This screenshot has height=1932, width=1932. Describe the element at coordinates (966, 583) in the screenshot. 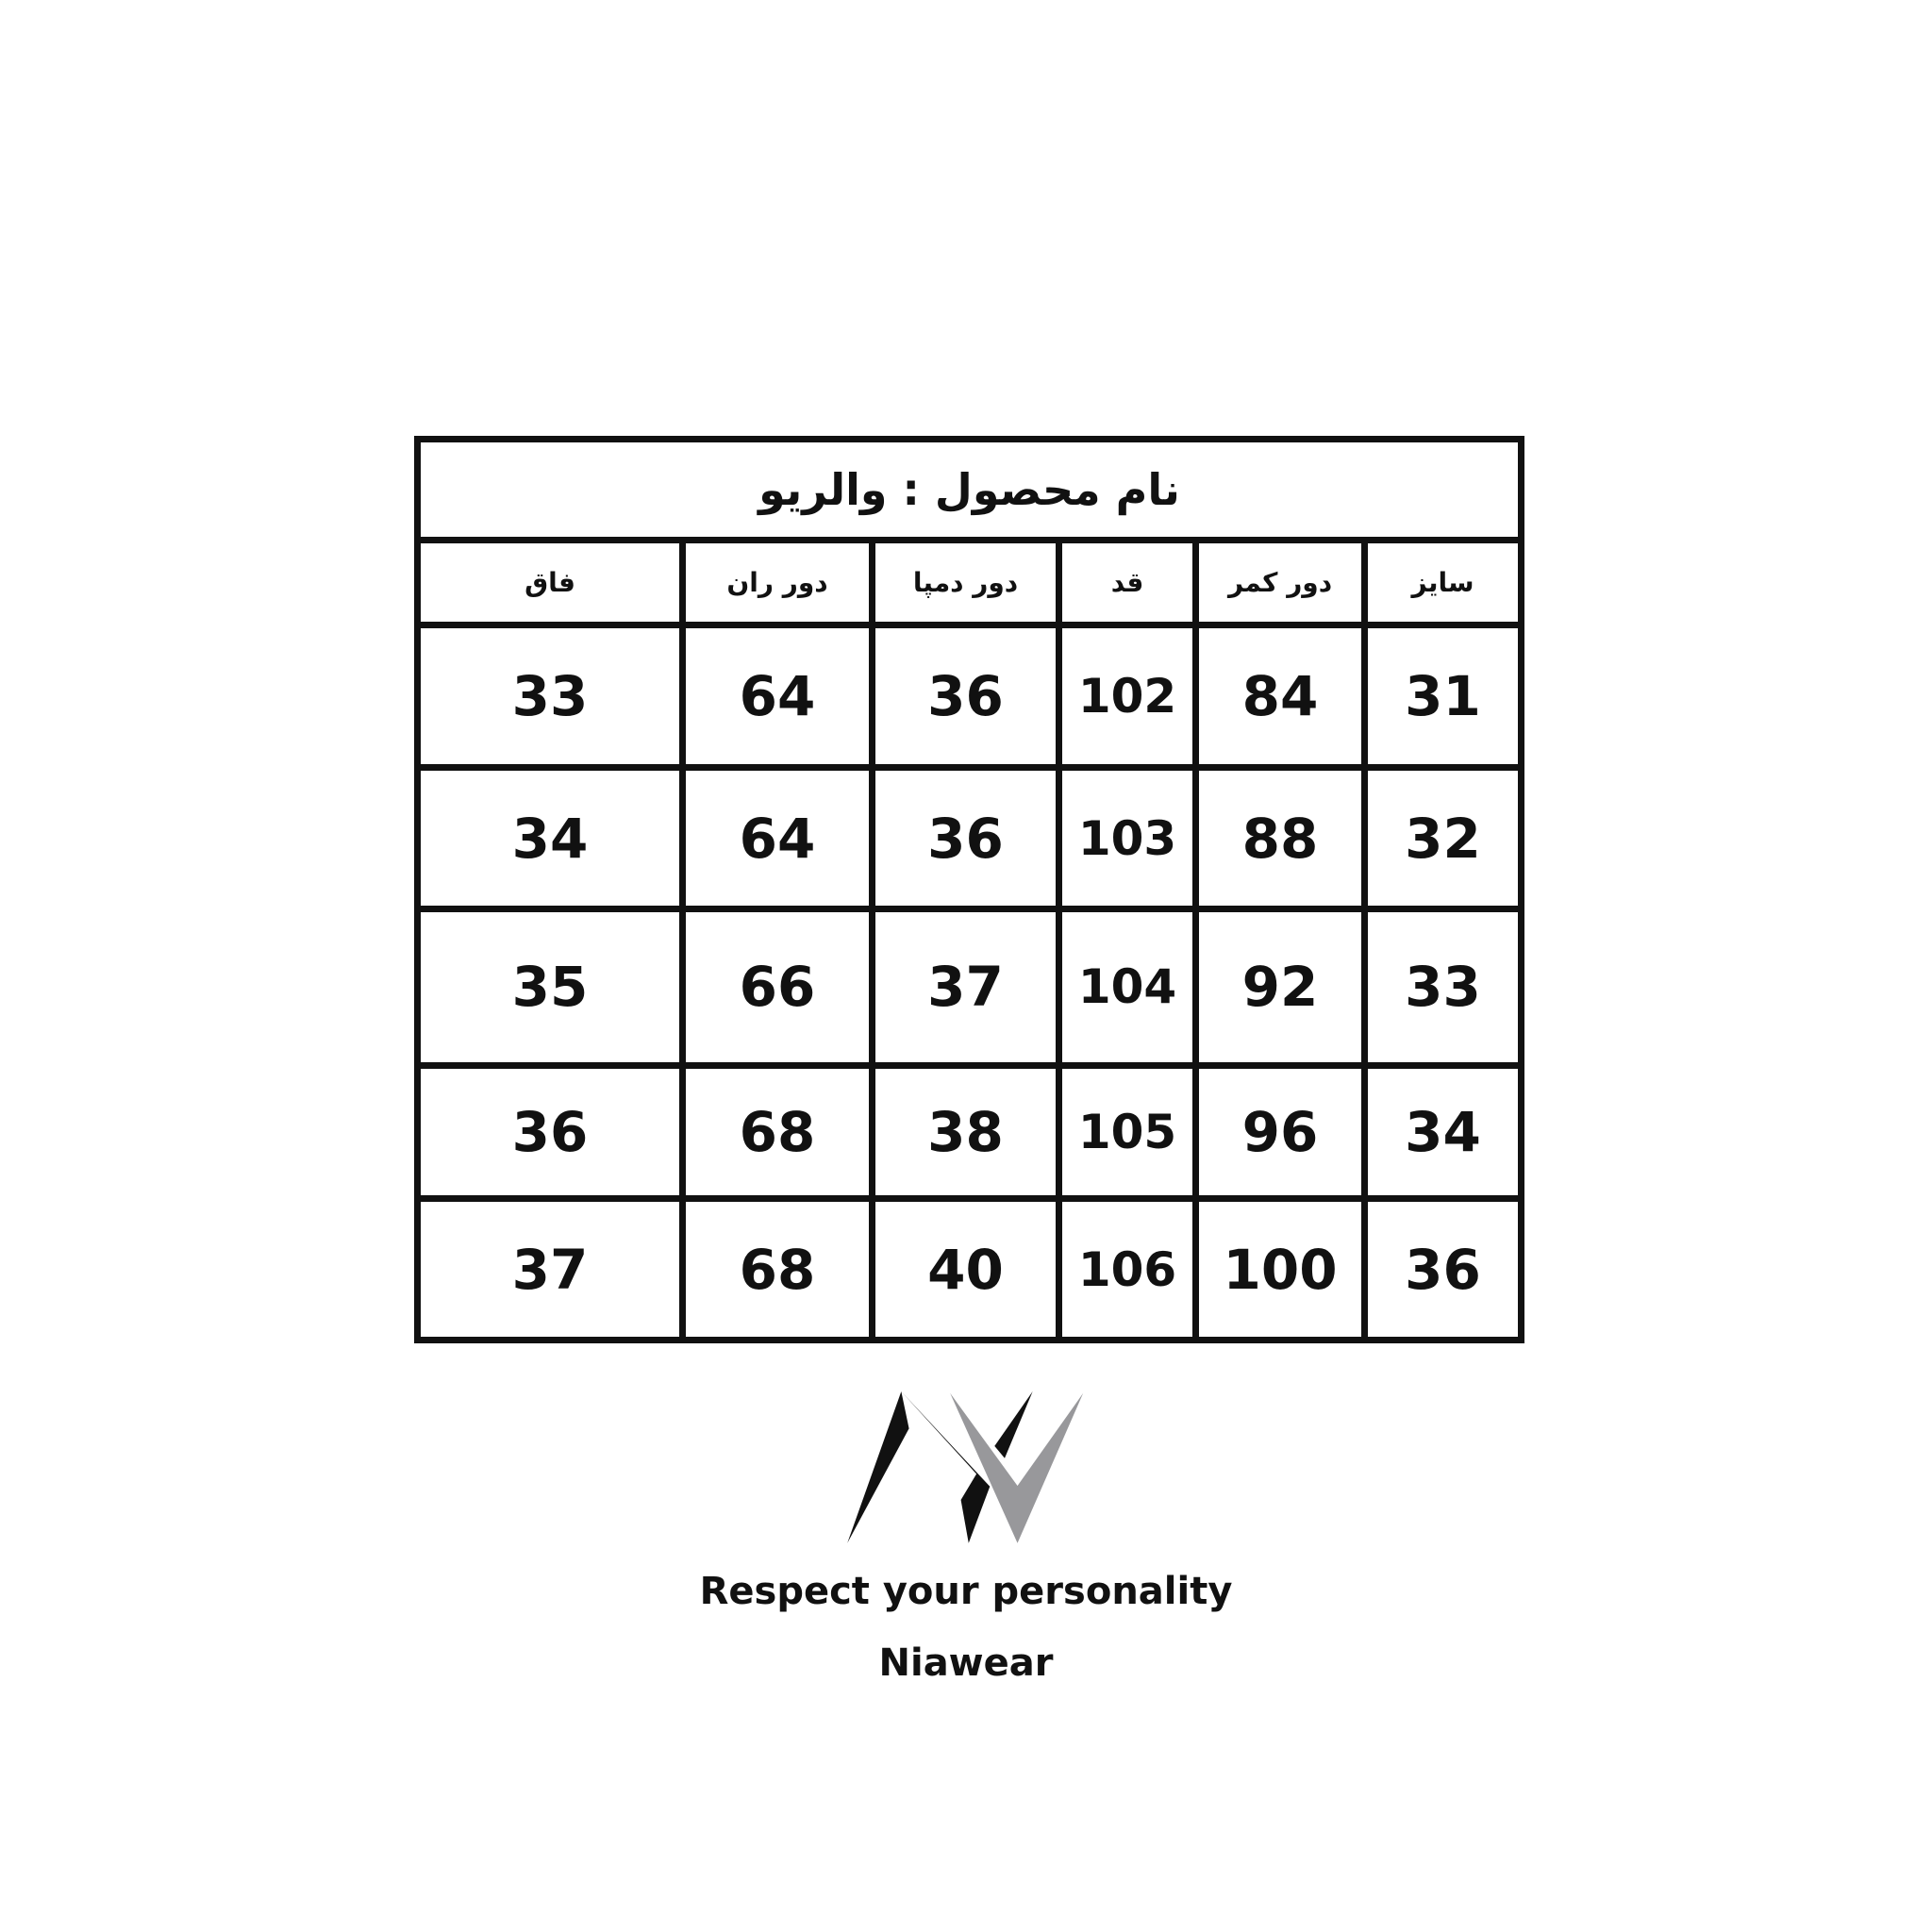

I see `column-header: دور دمپا` at that location.